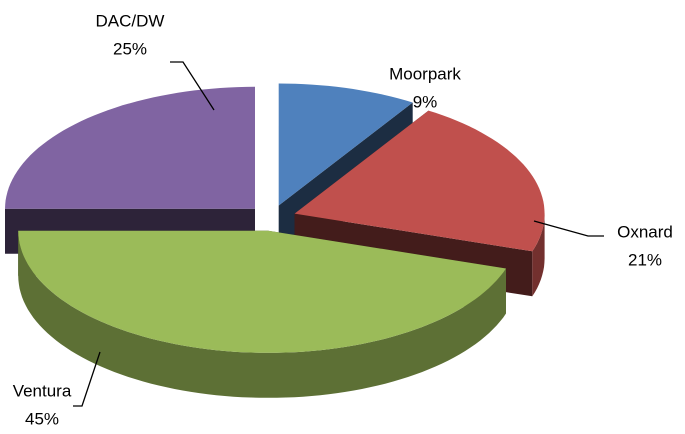 Image resolution: width=685 pixels, height=434 pixels. What do you see at coordinates (42, 390) in the screenshot?
I see `slice-label: Ventura` at bounding box center [42, 390].